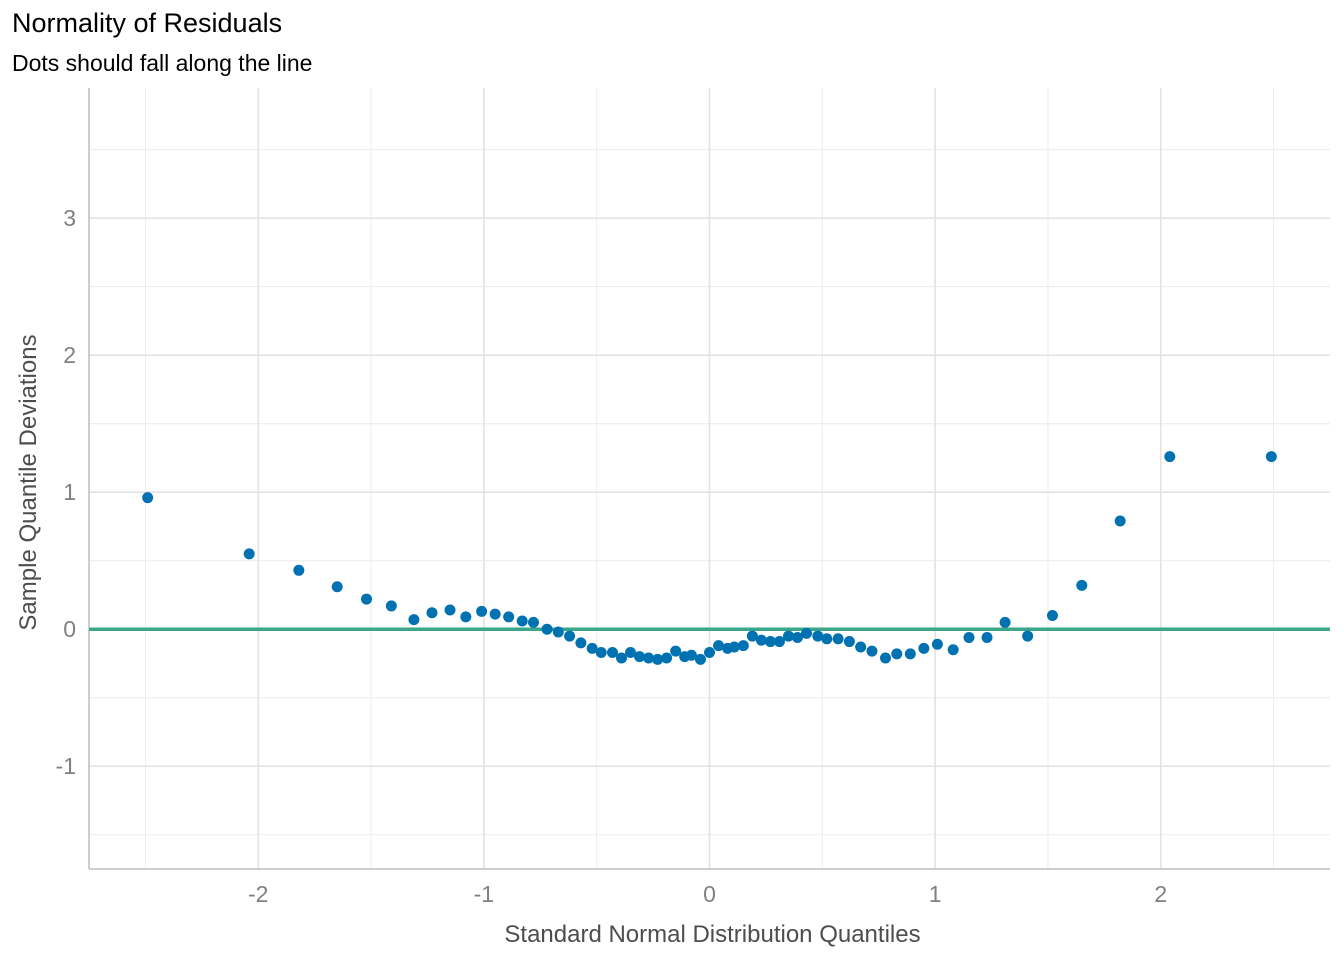  I want to click on y-axis-label: Sample Quantile Deviations, so click(28, 482).